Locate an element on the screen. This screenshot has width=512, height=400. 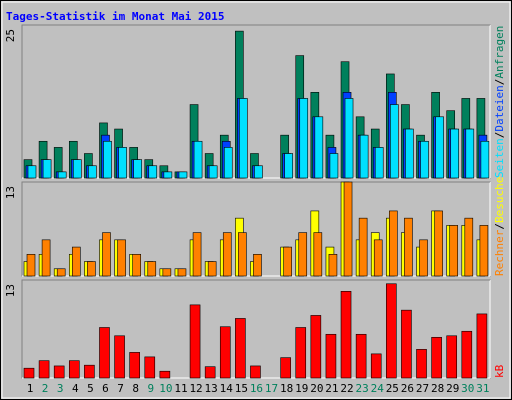
x-tick-label: 3 is located at coordinates (60, 388).